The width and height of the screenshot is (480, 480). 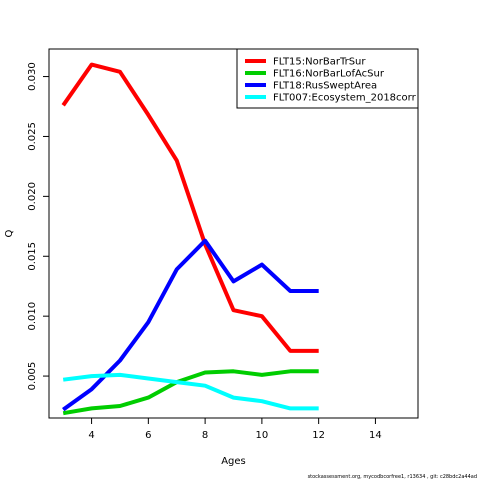 What do you see at coordinates (262, 435) in the screenshot?
I see `x-tick-label: 10` at bounding box center [262, 435].